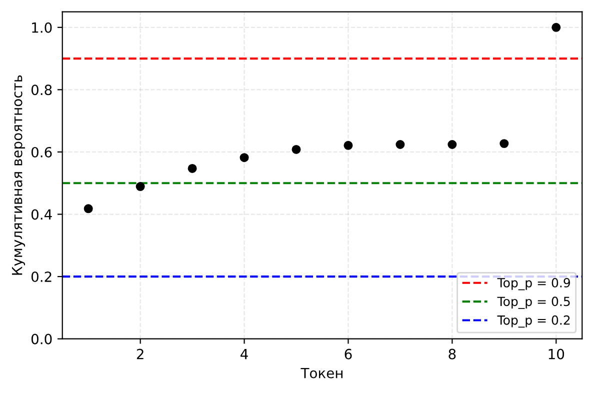  I want to click on y-tick-label: 0.2, so click(41, 277).